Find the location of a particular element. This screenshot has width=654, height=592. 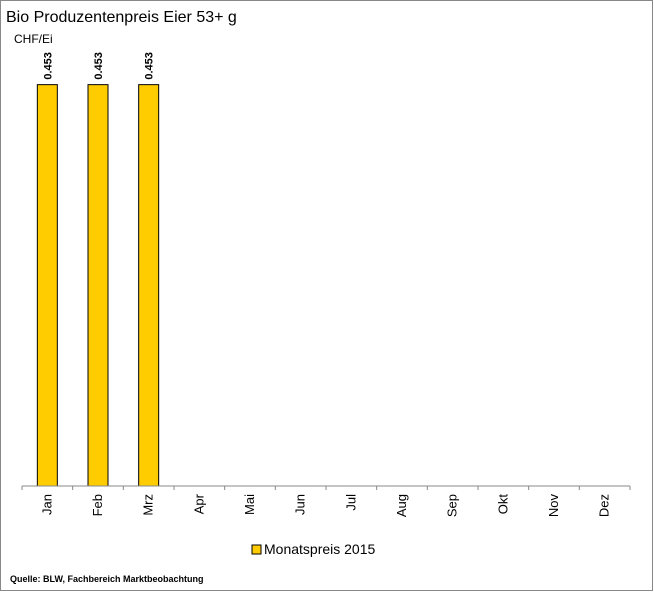

x-tick-label: Apr is located at coordinates (198, 503).